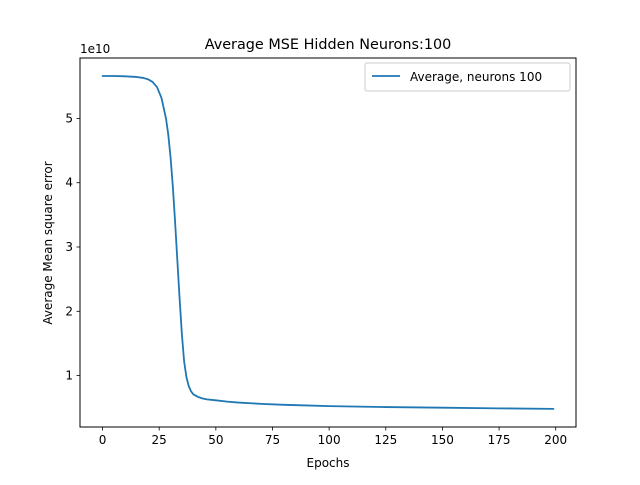  Describe the element at coordinates (69, 247) in the screenshot. I see `y-tick-label: 3` at that location.